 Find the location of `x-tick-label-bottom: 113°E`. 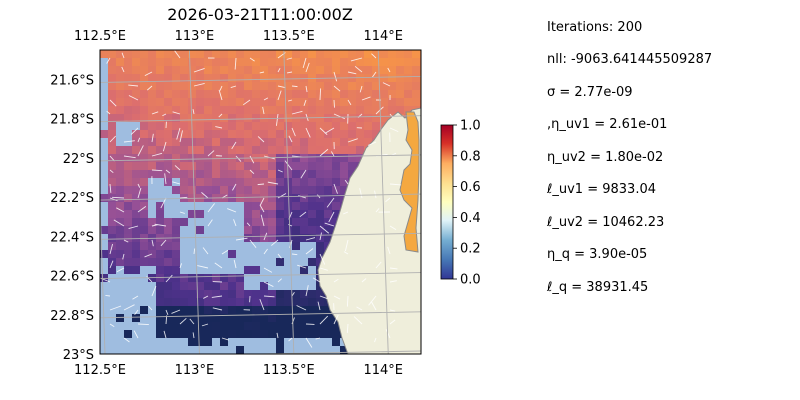

x-tick-label-bottom: 113°E is located at coordinates (195, 370).